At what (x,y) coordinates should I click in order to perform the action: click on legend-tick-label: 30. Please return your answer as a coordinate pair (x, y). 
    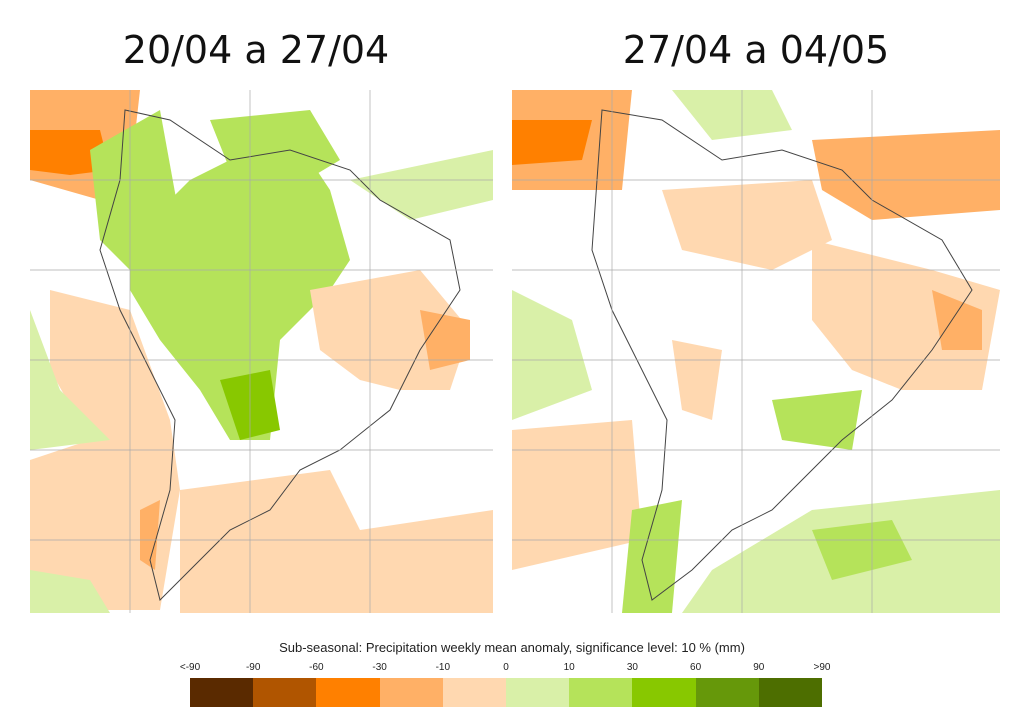
    Looking at the image, I should click on (632, 667).